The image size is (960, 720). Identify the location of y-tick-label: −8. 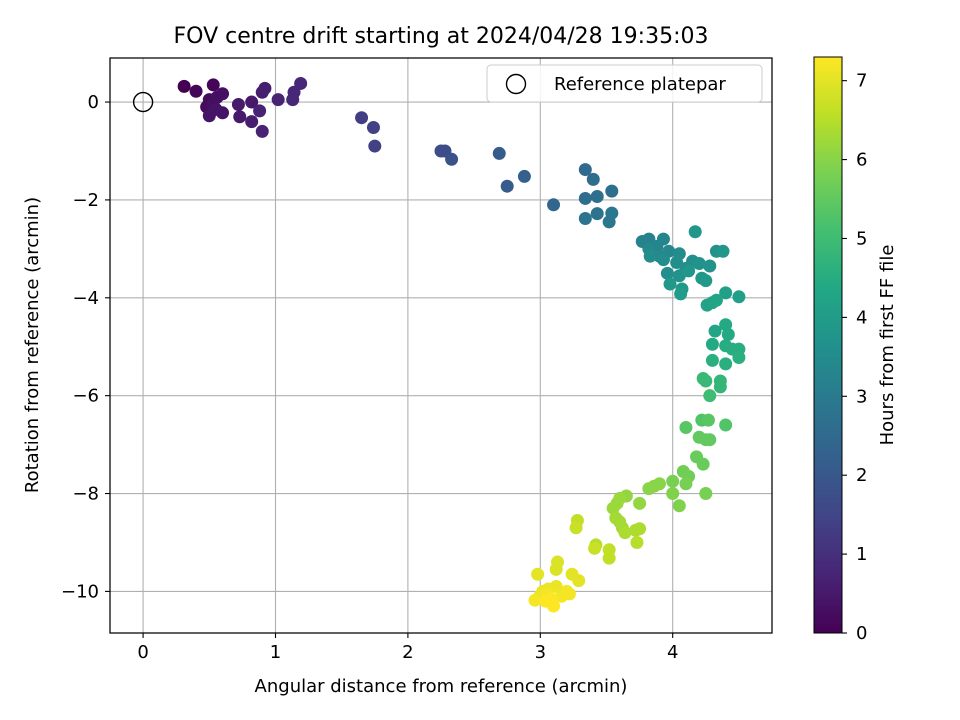
(85, 494).